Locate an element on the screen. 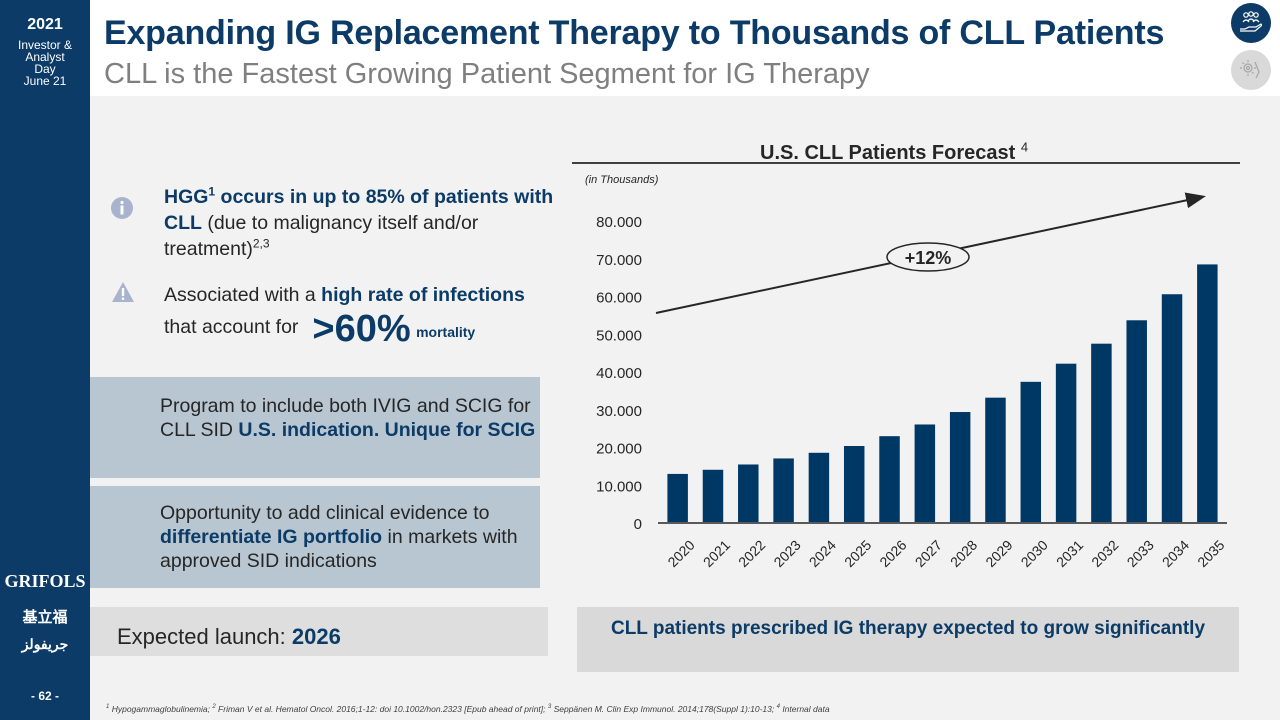 The height and width of the screenshot is (720, 1280). growth-annotation-ellipse is located at coordinates (928, 257).